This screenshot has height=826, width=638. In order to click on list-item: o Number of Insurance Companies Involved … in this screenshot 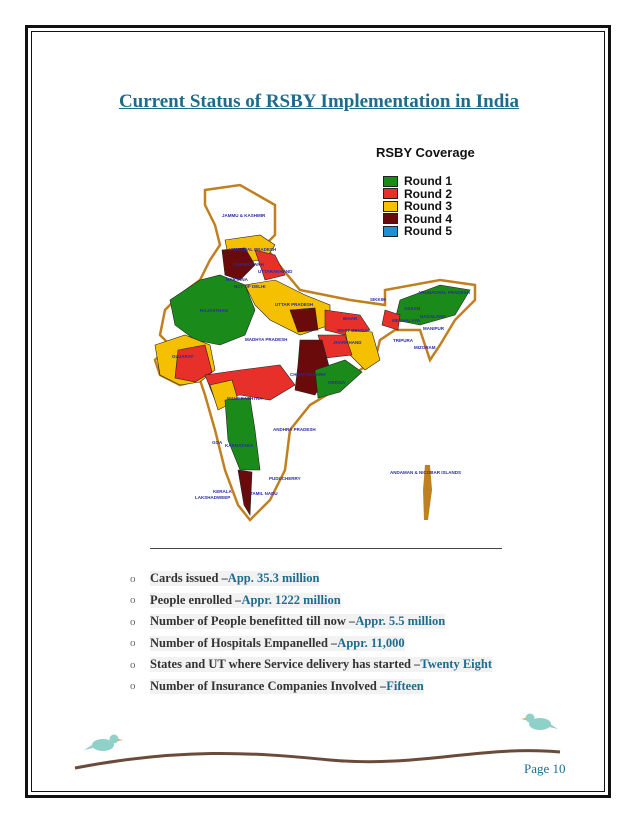, I will do `click(311, 687)`.